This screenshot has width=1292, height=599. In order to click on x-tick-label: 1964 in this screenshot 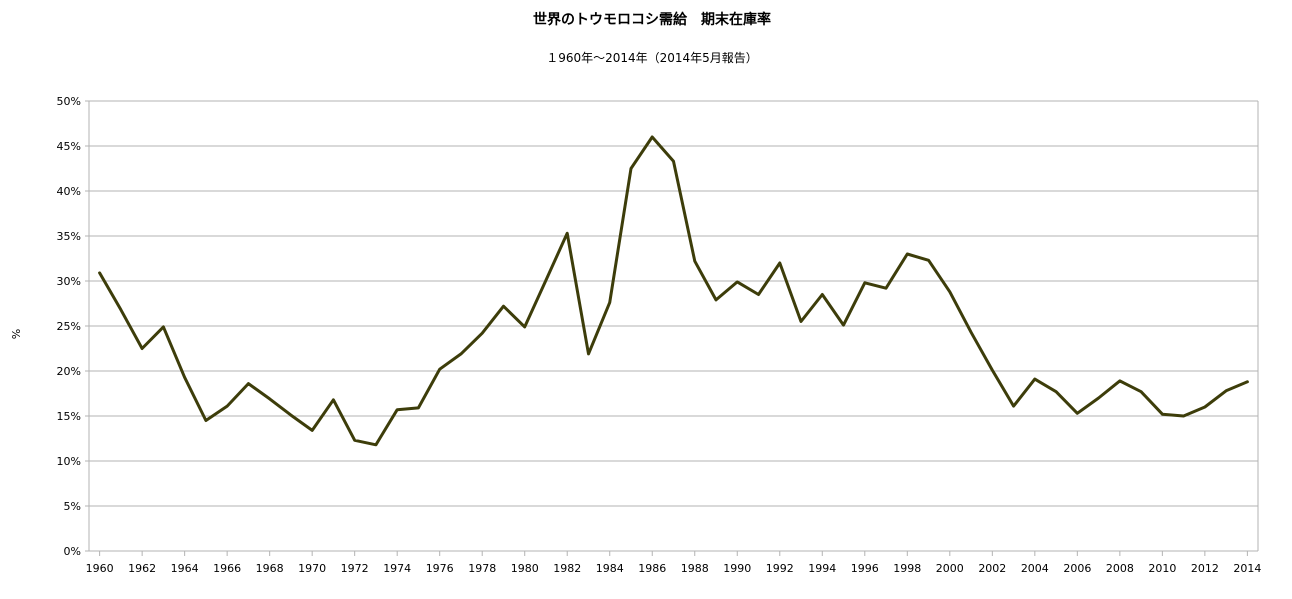, I will do `click(185, 568)`.